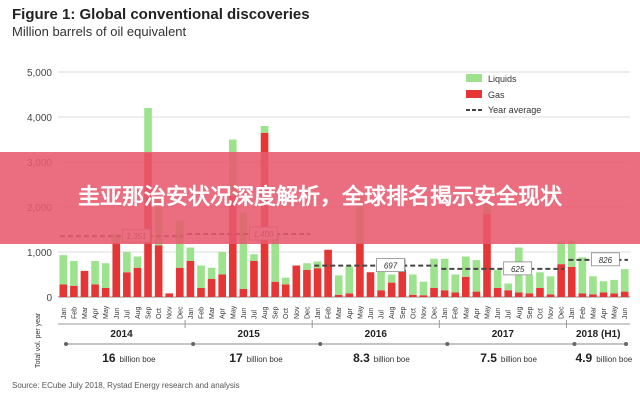 The height and width of the screenshot is (400, 640). Describe the element at coordinates (236, 358) in the screenshot. I see `volume-value: 17` at that location.